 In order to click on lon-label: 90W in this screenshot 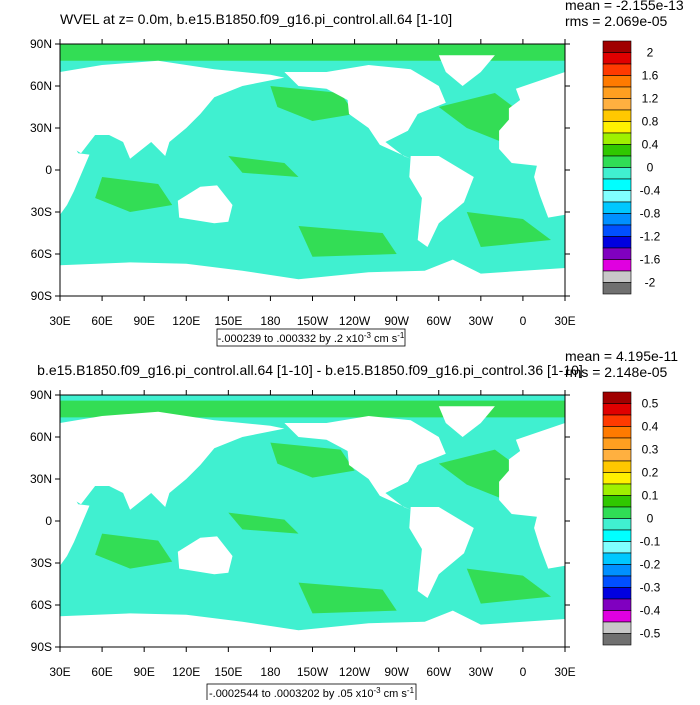, I will do `click(396, 672)`.